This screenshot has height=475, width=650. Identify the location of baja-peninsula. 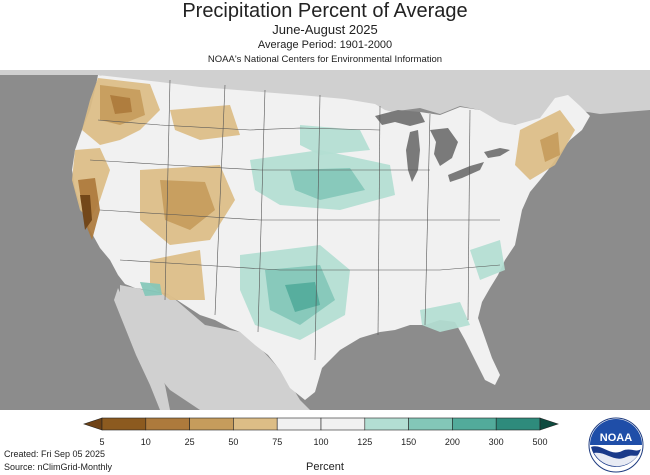
(142, 349).